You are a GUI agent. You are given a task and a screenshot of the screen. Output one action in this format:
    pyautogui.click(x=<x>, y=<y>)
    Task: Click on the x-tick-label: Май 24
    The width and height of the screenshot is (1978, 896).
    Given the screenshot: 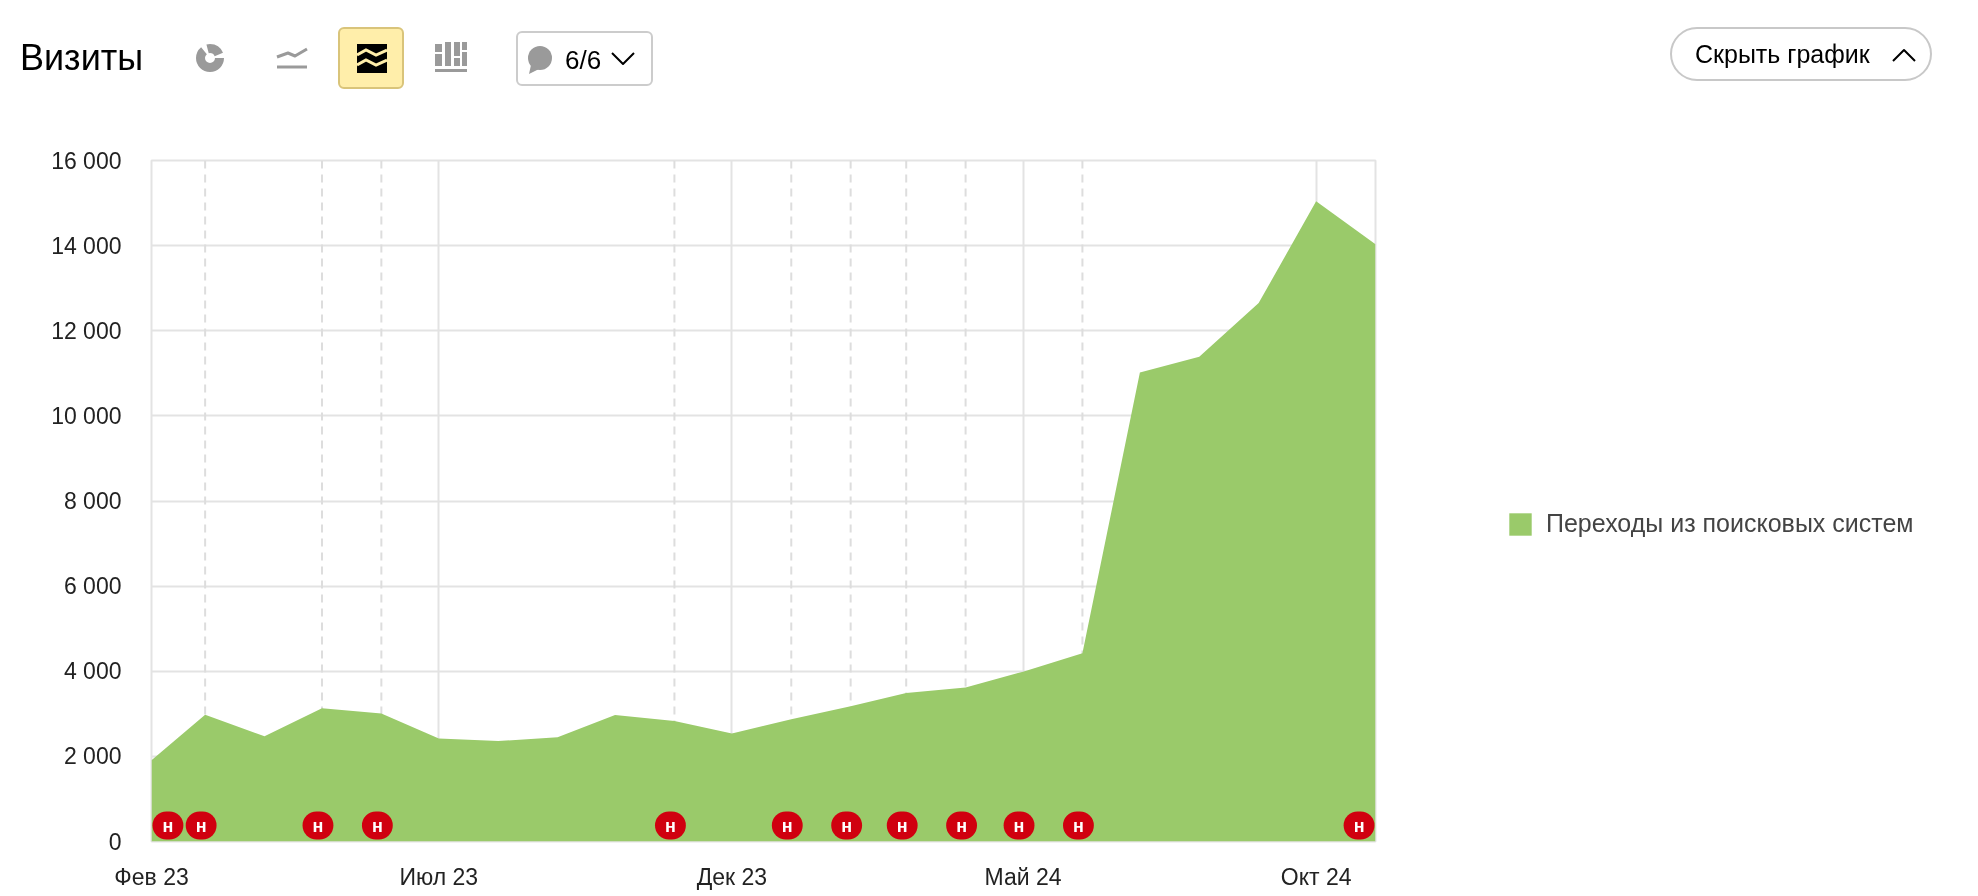 What is the action you would take?
    pyautogui.click(x=1023, y=876)
    